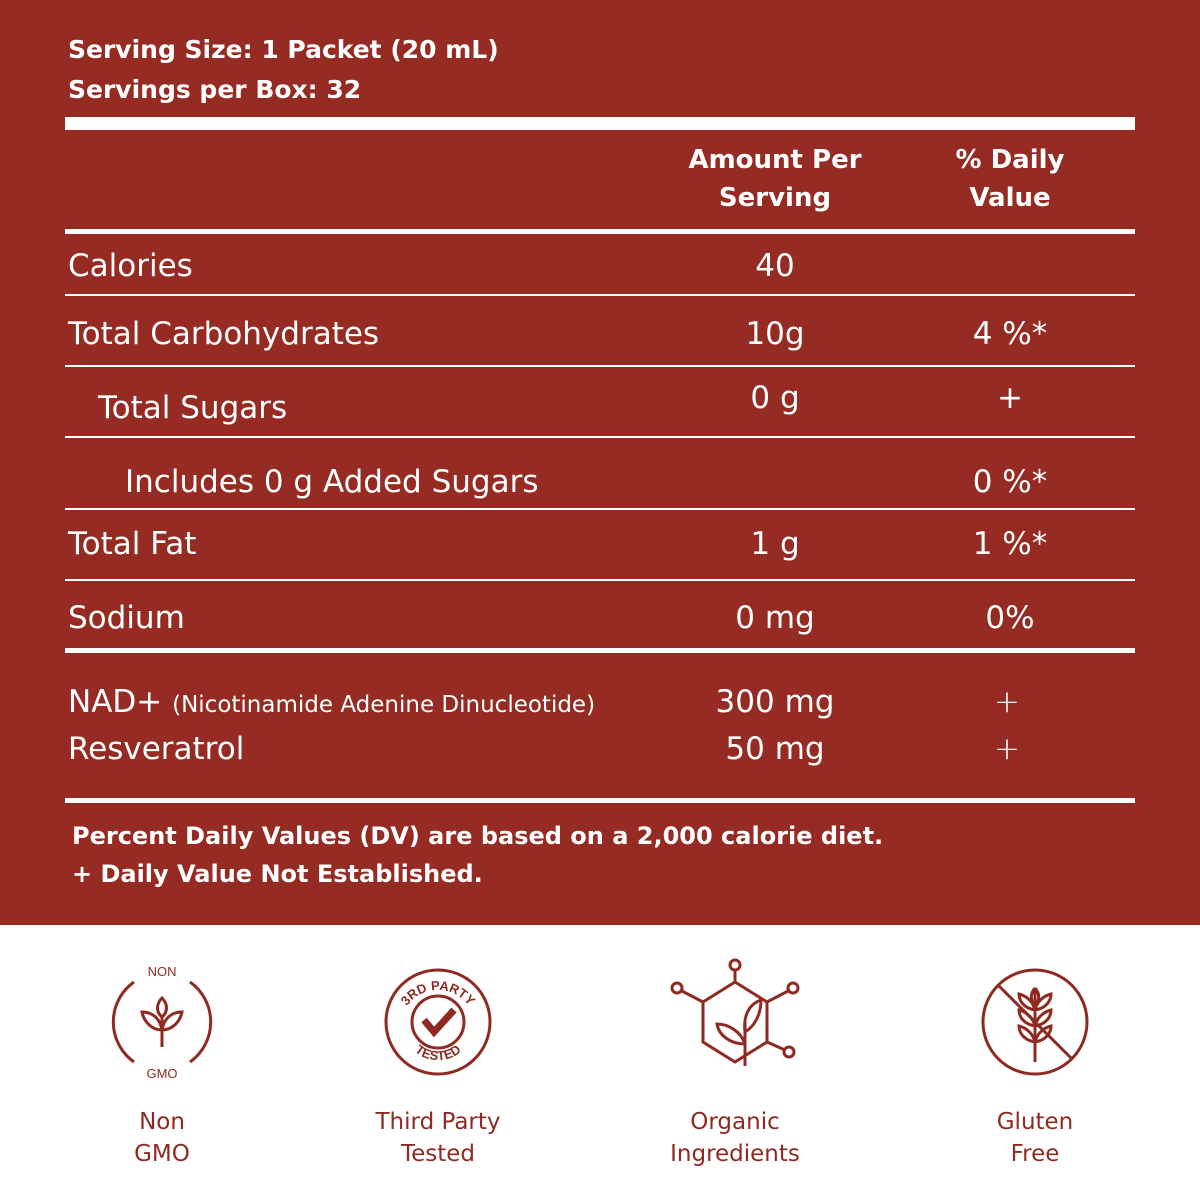 The height and width of the screenshot is (1200, 1200). Describe the element at coordinates (775, 198) in the screenshot. I see `col-header: Serving` at that location.